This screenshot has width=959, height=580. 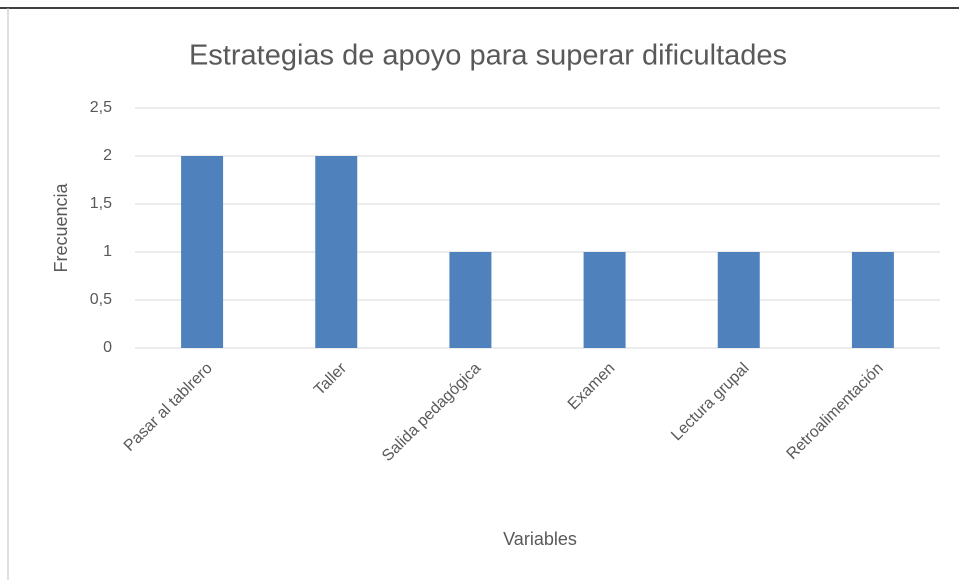 I want to click on x-tick-label: Salida pedagógica, so click(x=431, y=412).